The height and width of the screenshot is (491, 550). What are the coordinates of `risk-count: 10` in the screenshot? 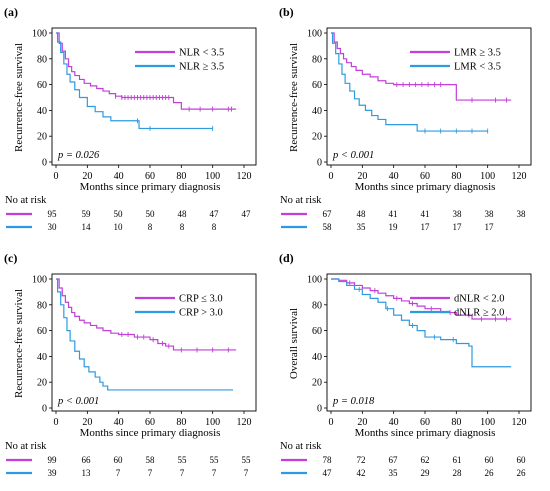 It's located at (119, 227).